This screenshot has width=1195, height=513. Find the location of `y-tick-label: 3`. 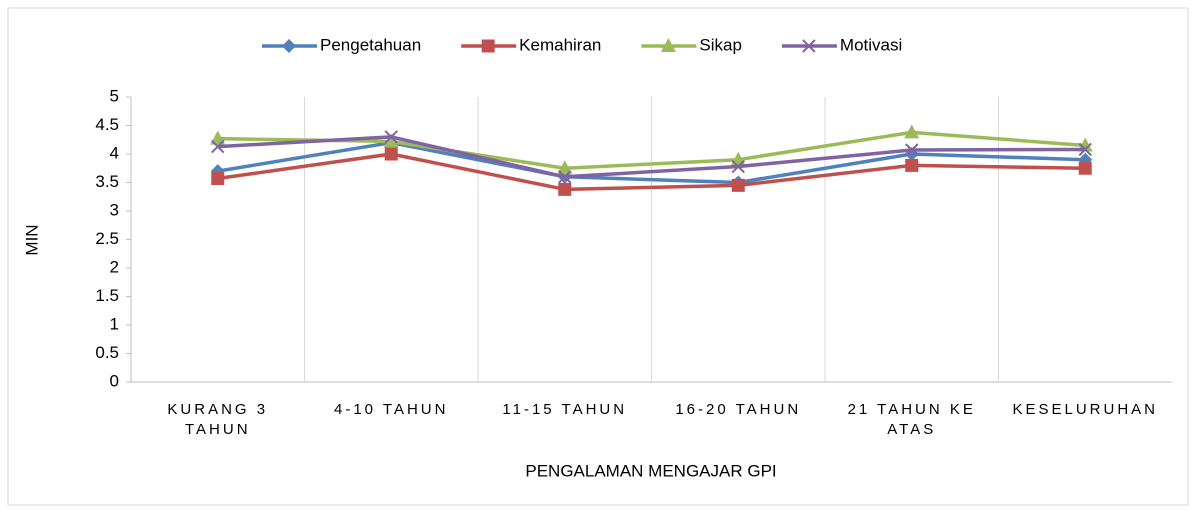

y-tick-label: 3 is located at coordinates (114, 209).